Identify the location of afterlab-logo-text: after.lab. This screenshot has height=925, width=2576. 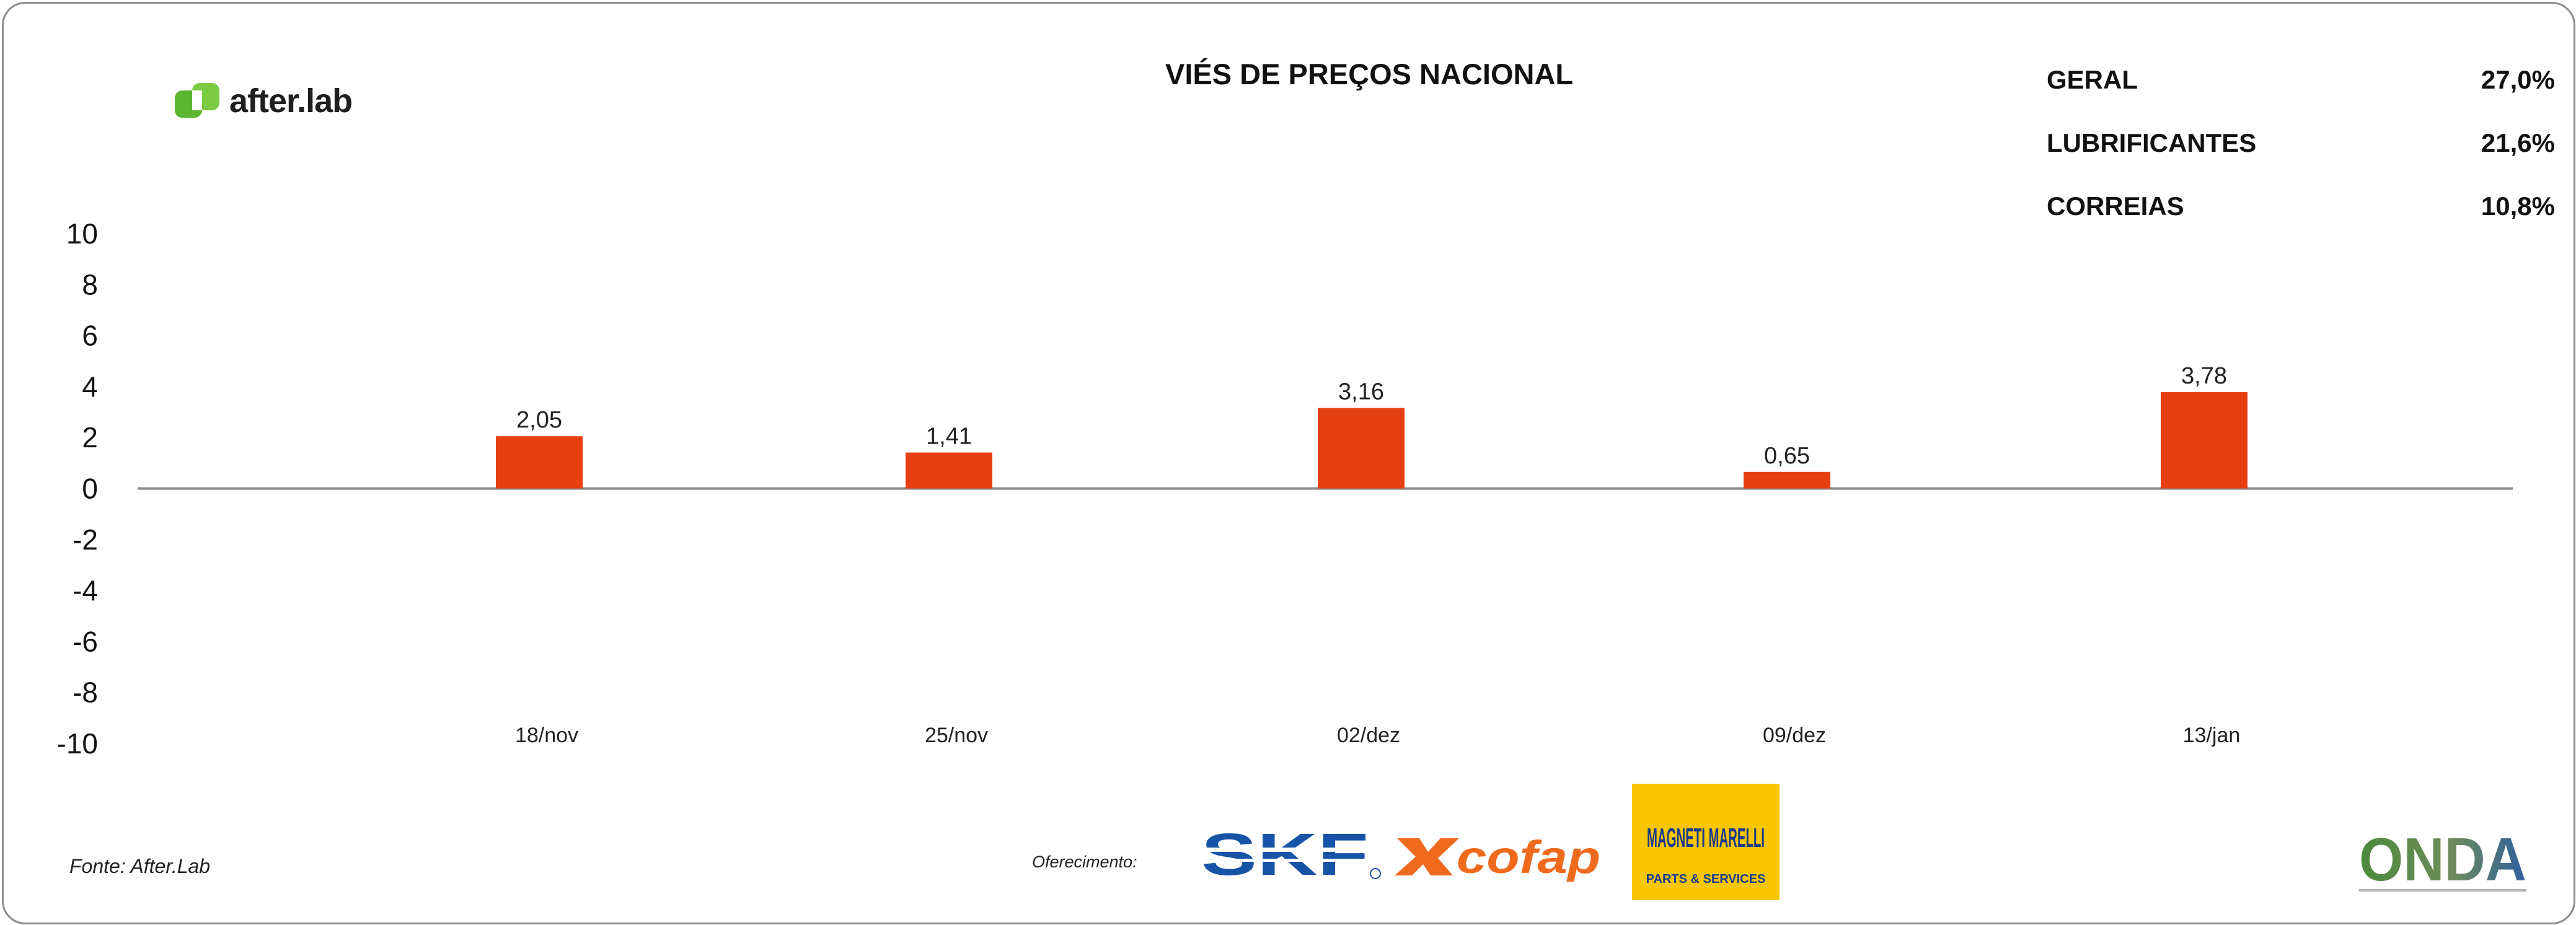
(291, 101).